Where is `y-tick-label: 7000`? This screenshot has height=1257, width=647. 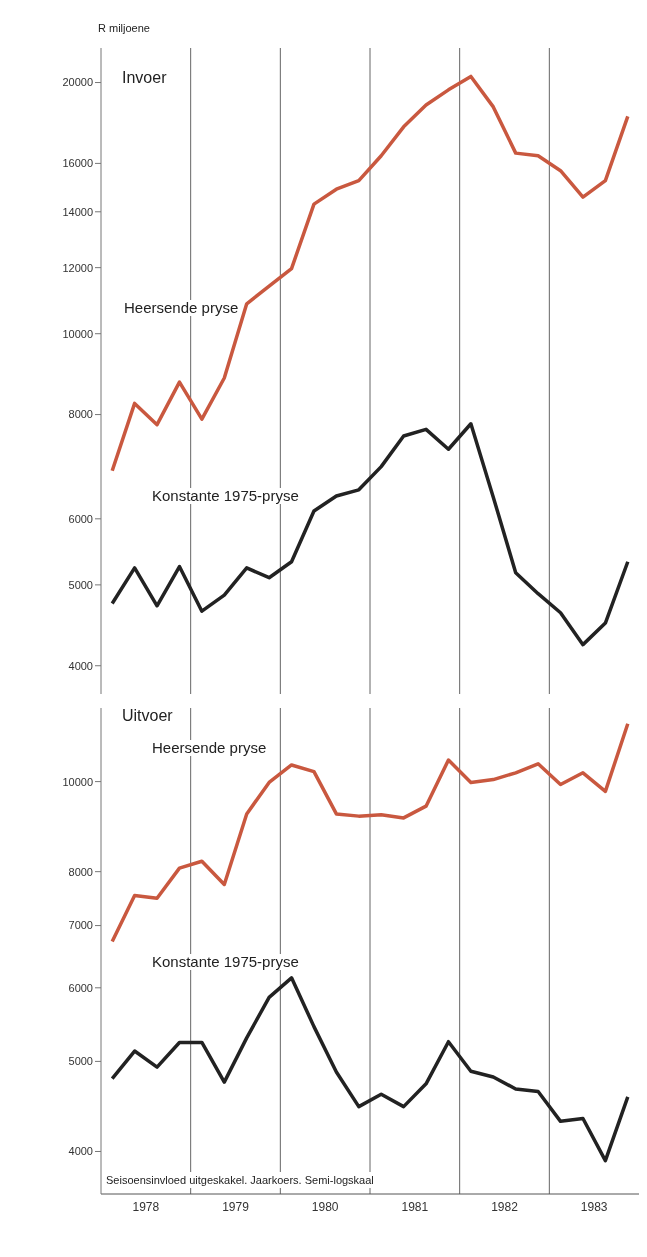 y-tick-label: 7000 is located at coordinates (80, 925).